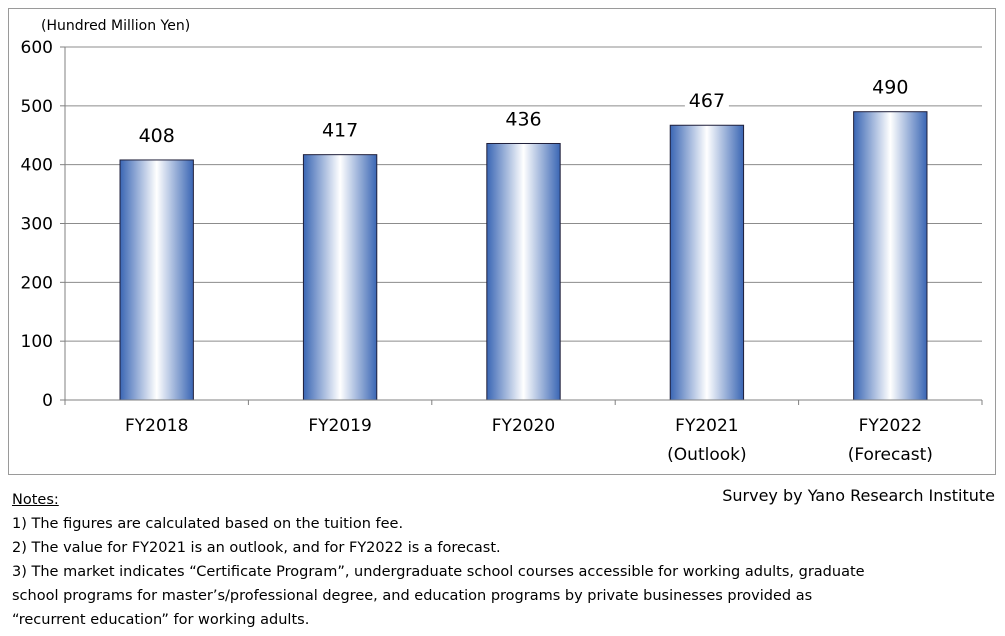 The width and height of the screenshot is (1005, 636). What do you see at coordinates (890, 455) in the screenshot?
I see `x-category-label: (Forecast)` at bounding box center [890, 455].